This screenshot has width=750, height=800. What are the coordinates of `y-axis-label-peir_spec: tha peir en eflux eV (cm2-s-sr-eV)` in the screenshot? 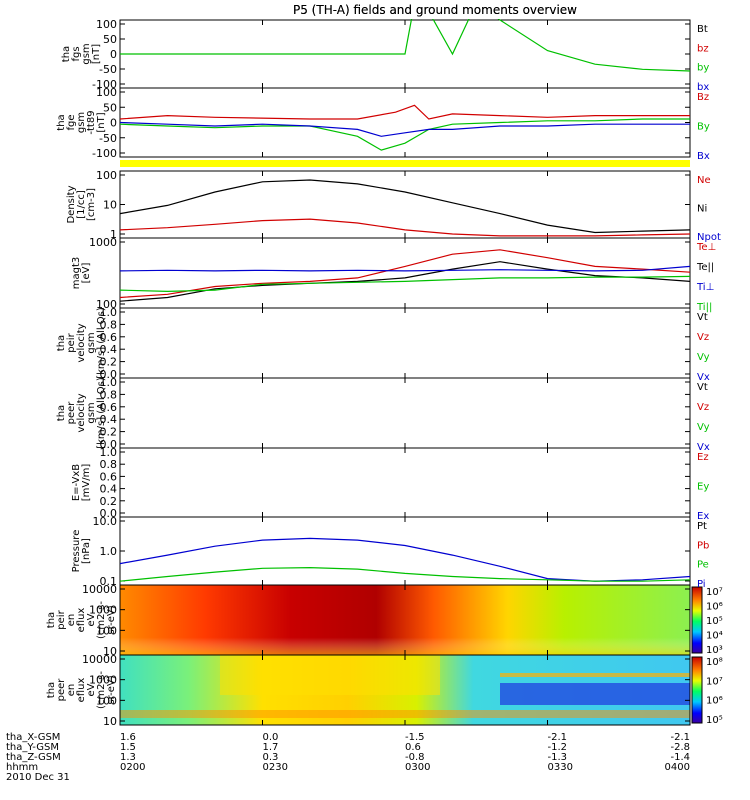 It's located at (81, 620).